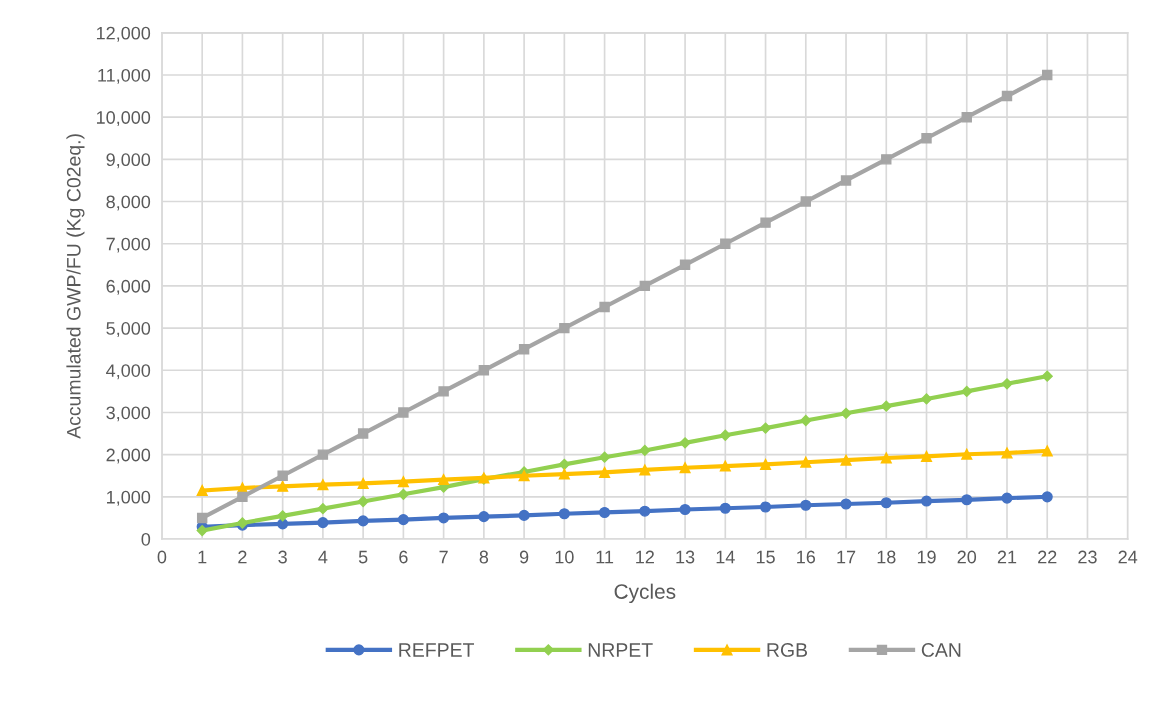  What do you see at coordinates (146, 539) in the screenshot?
I see `y-tick-label: 0` at bounding box center [146, 539].